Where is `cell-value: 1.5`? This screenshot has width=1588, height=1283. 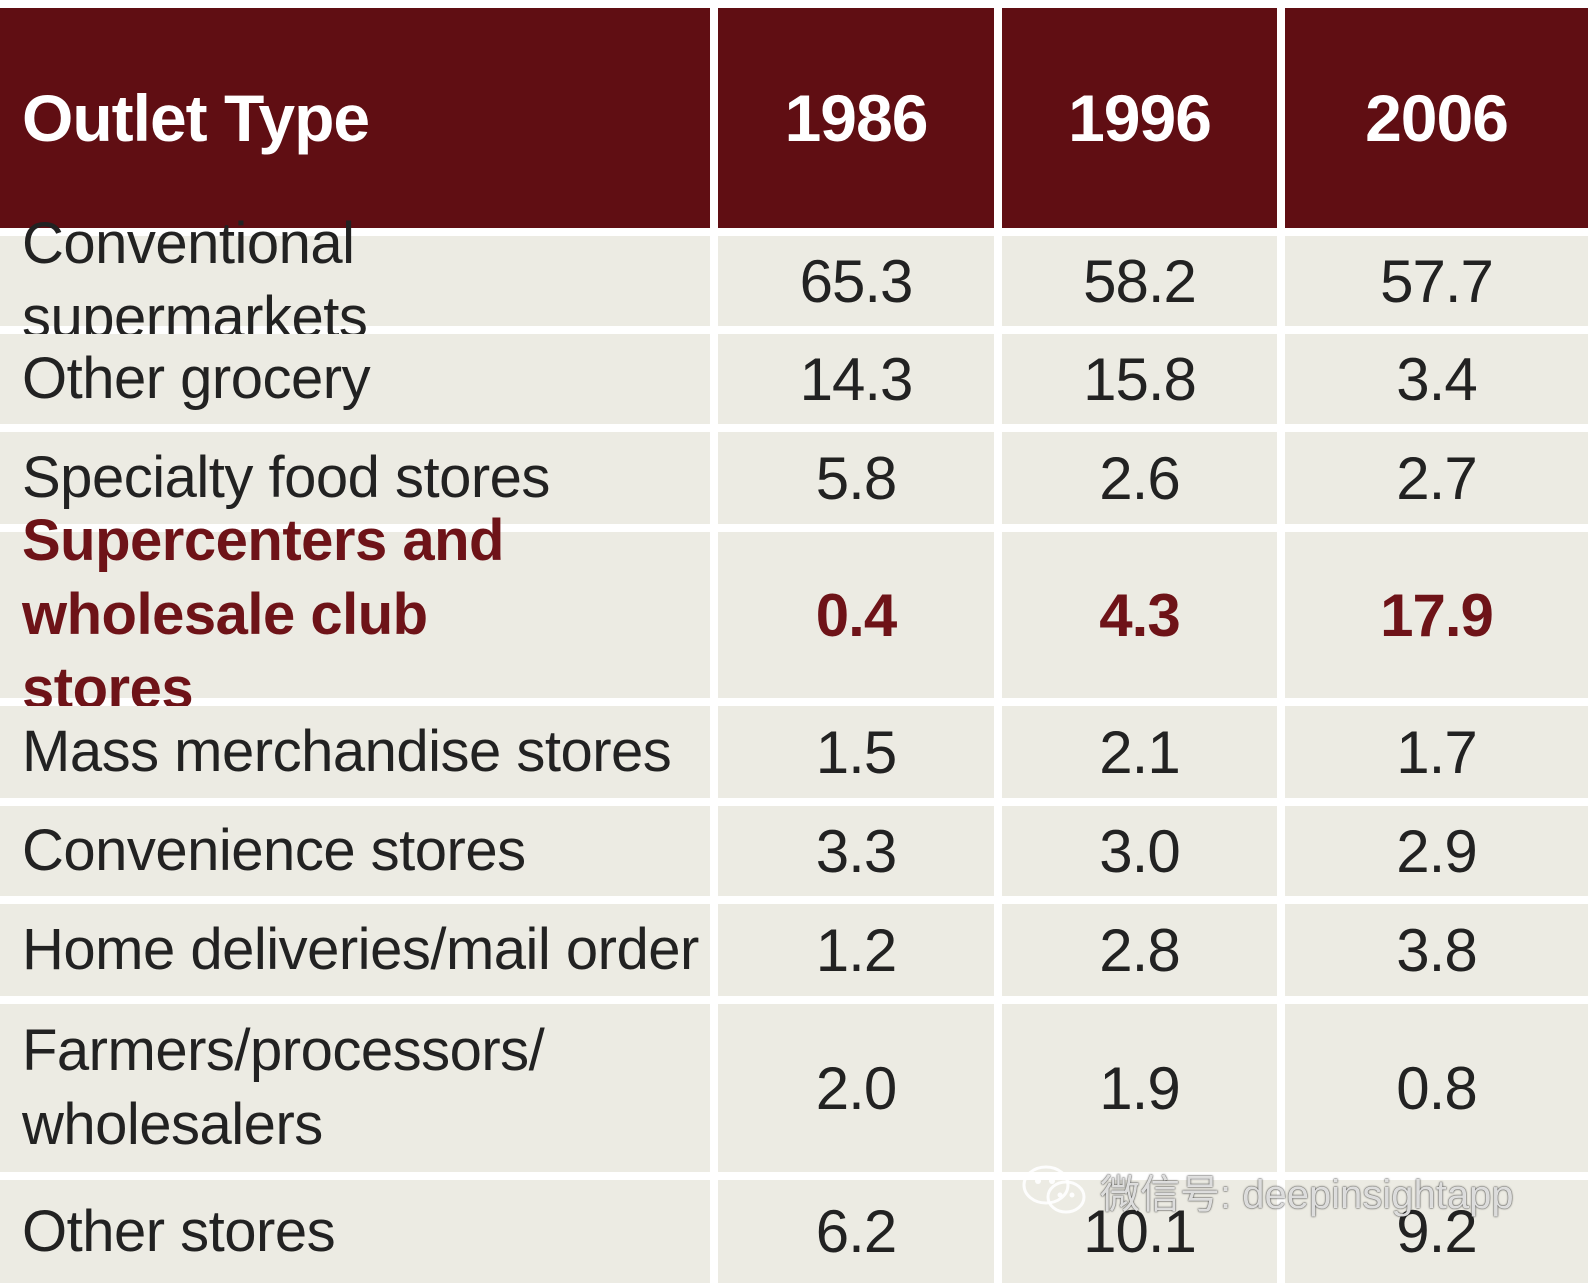
cell-value: 1.5 is located at coordinates (856, 752).